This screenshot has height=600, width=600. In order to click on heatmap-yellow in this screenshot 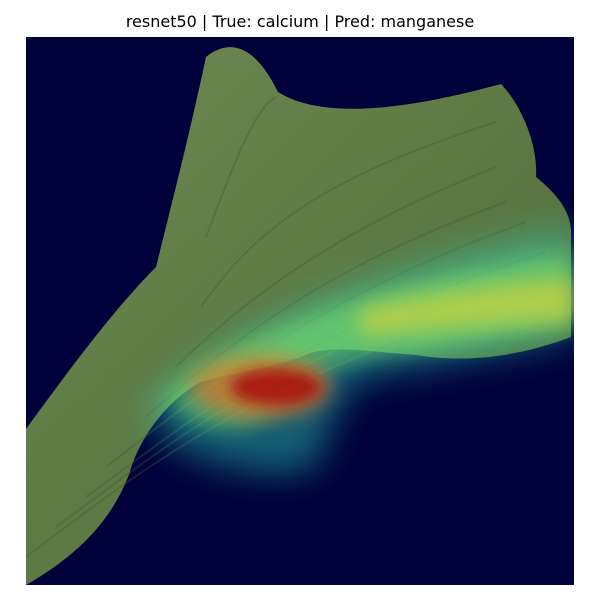, I will do `click(465, 306)`.